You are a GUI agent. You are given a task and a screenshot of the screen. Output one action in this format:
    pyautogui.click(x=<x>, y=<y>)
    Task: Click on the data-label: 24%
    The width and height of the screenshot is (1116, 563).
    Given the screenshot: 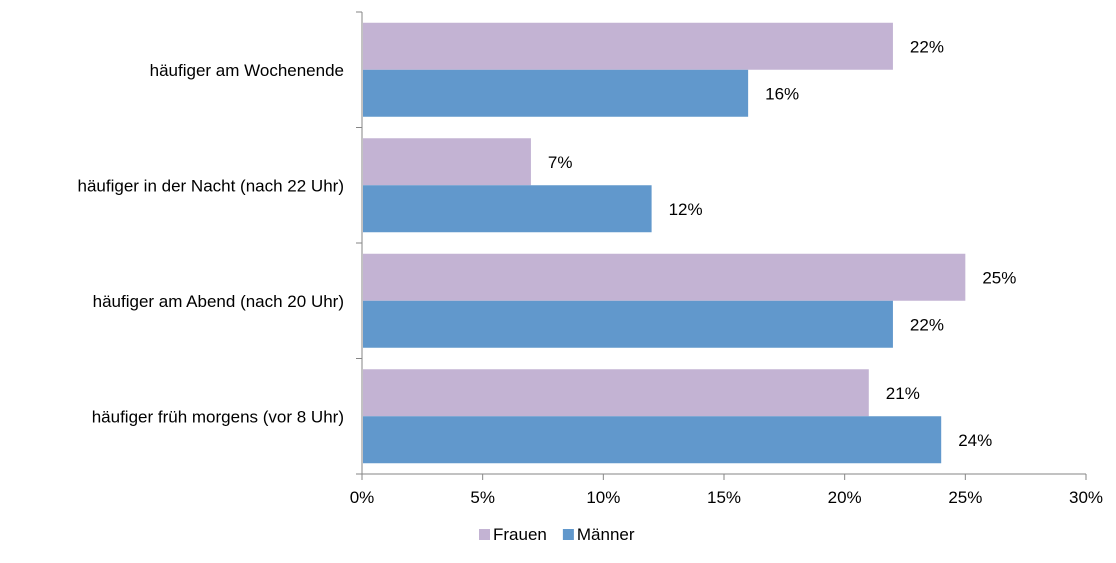 What is the action you would take?
    pyautogui.click(x=975, y=440)
    